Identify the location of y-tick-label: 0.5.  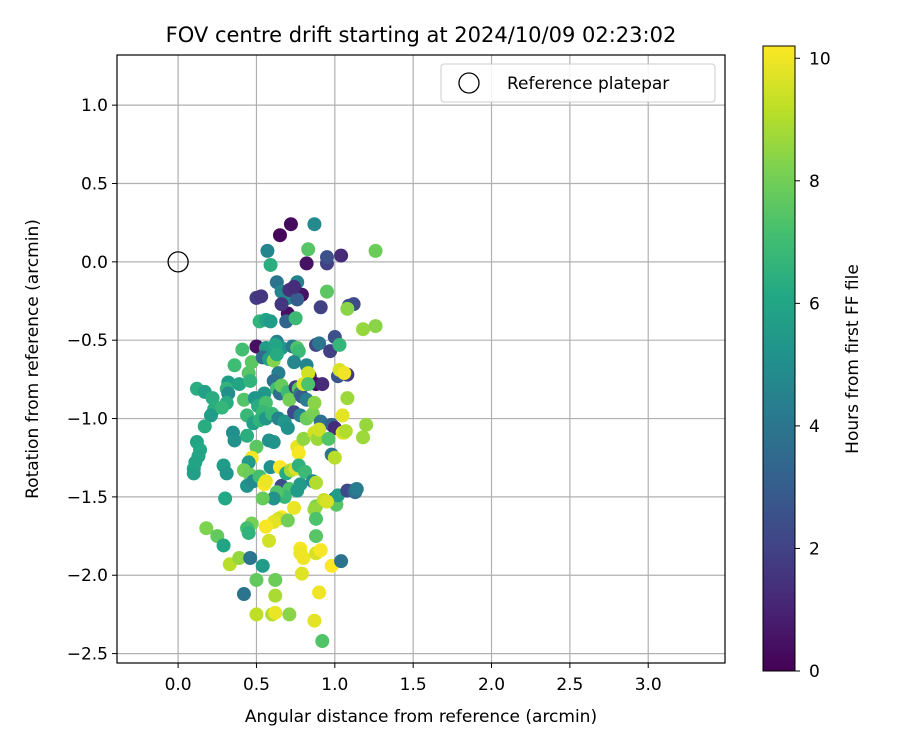
(94, 184).